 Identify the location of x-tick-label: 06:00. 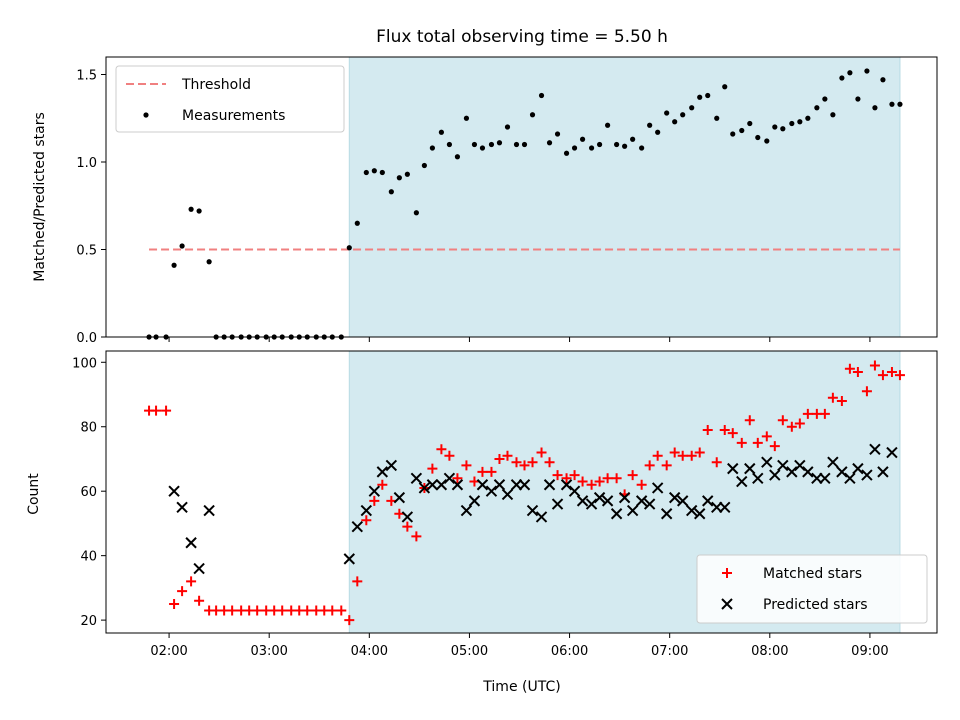
(569, 651).